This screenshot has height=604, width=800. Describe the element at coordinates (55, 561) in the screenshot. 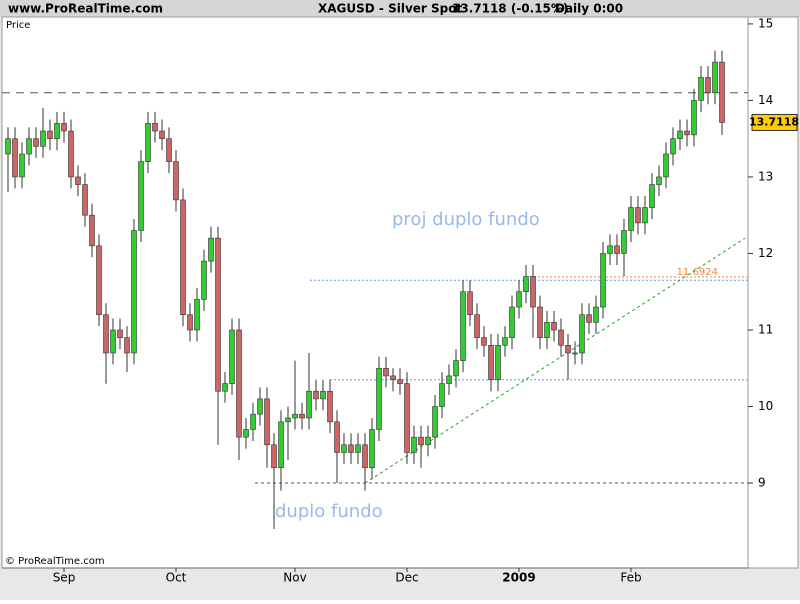

I see `footer: © ProRealTime.com` at that location.